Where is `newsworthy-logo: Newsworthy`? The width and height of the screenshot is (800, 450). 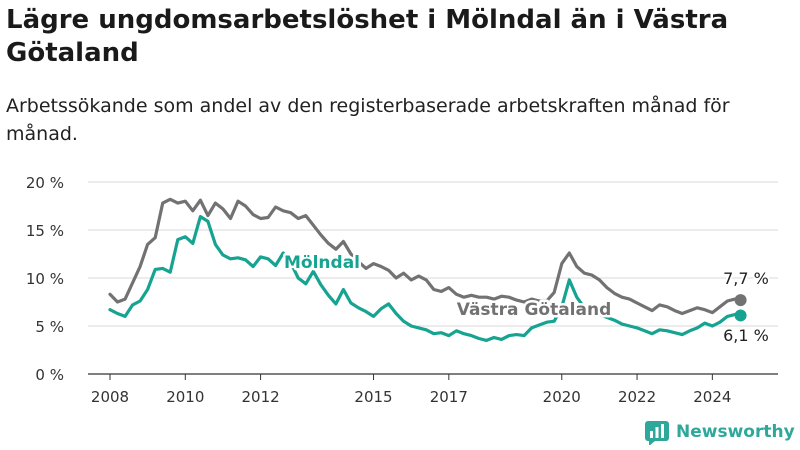 newsworthy-logo: Newsworthy is located at coordinates (719, 432).